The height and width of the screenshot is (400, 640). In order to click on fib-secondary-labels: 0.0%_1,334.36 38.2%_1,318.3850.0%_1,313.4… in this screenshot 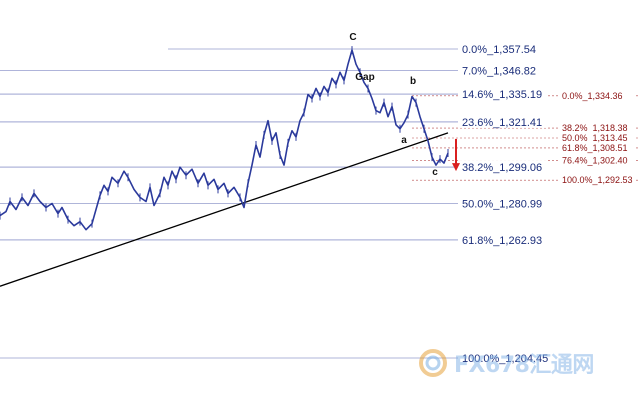, I will do `click(598, 138)`.